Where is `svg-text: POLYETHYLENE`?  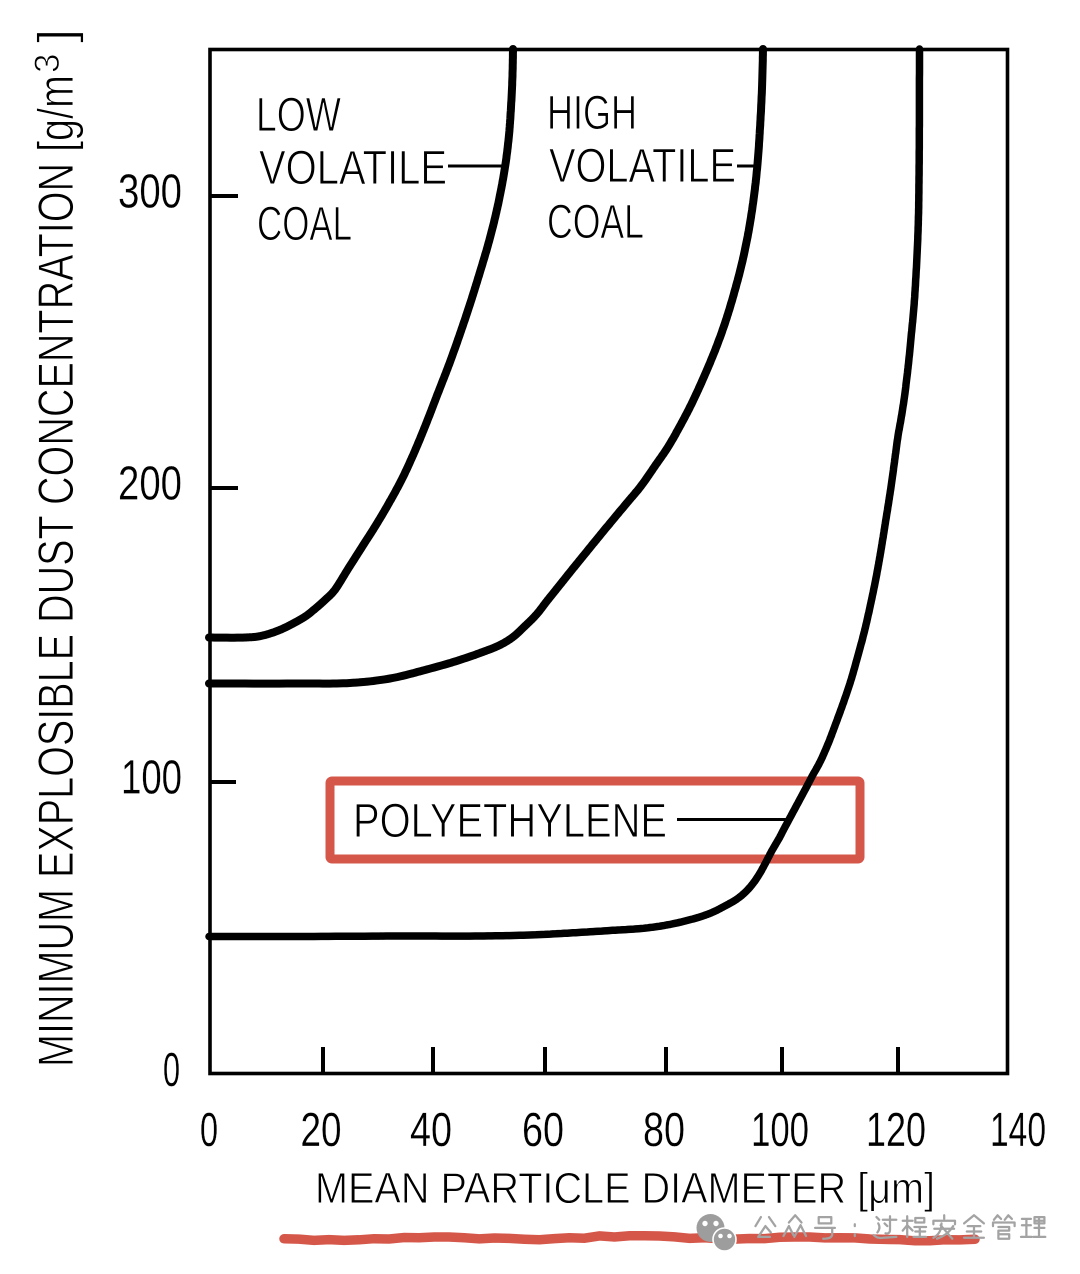
svg-text: POLYETHYLENE is located at coordinates (510, 821).